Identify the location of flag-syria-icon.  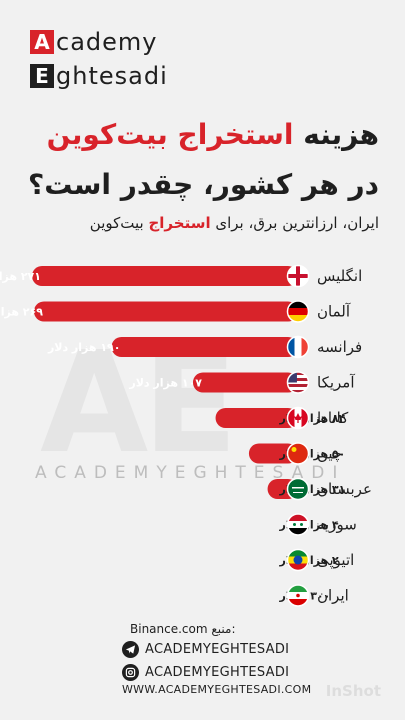
(298, 524).